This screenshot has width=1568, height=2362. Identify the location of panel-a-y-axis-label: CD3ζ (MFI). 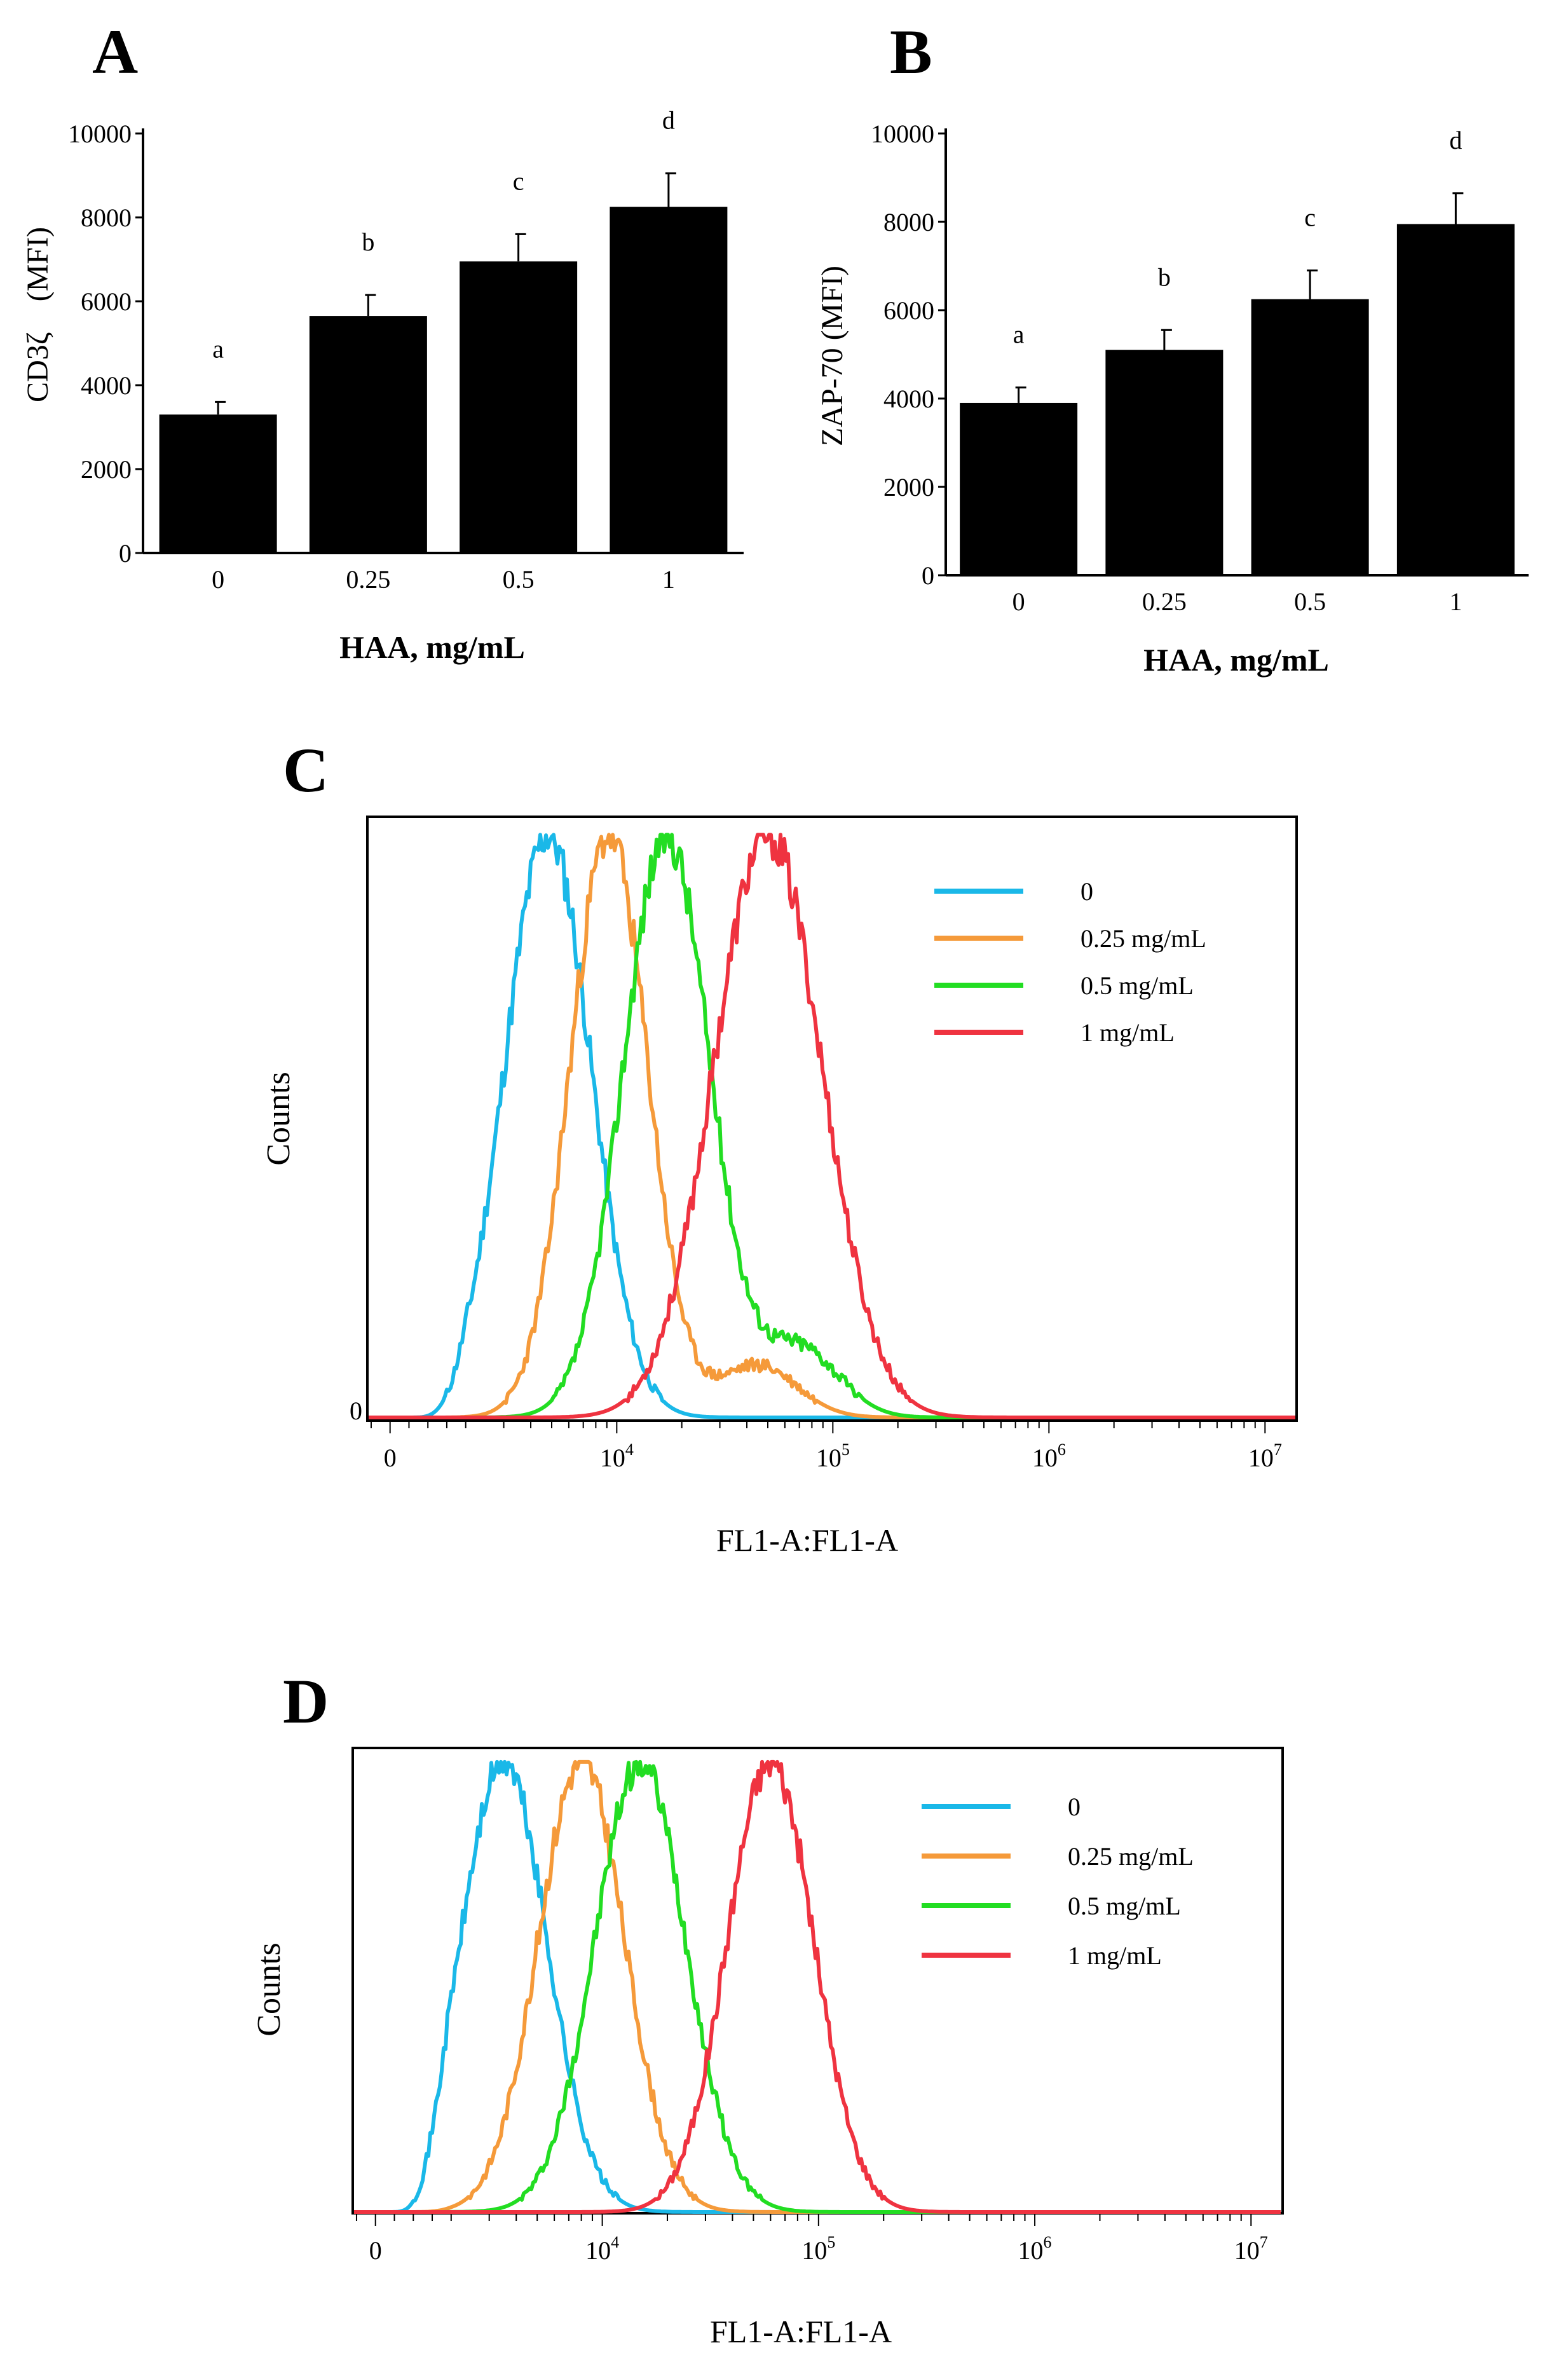
(38, 314).